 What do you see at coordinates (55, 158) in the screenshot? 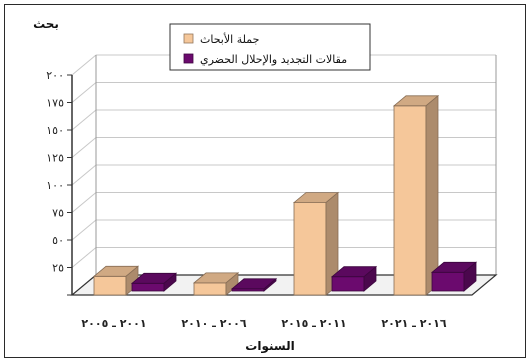
I see `y-tick-label: ١٢٥` at bounding box center [55, 158].